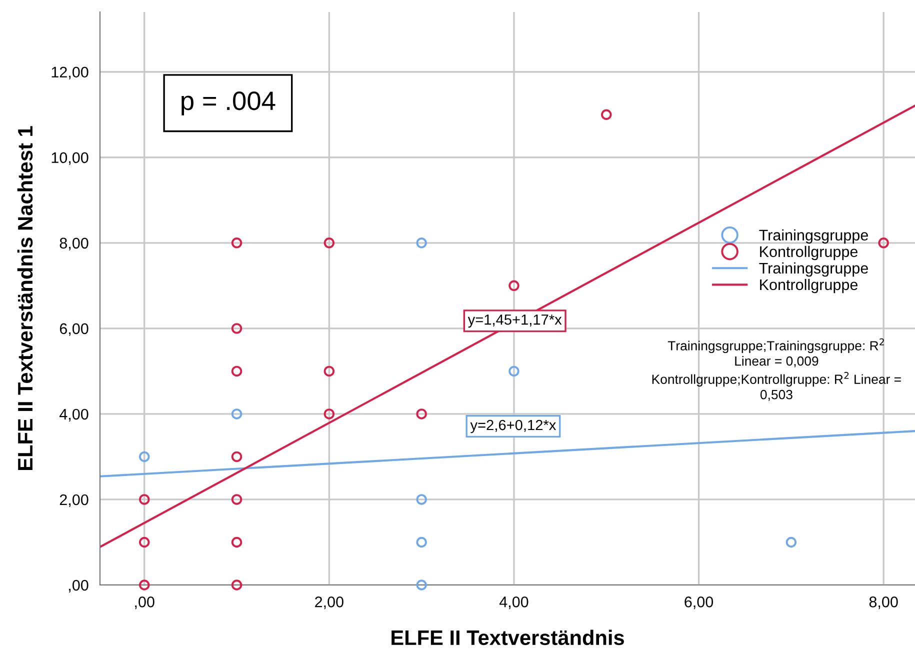 Image resolution: width=915 pixels, height=659 pixels. What do you see at coordinates (70, 73) in the screenshot?
I see `y-tick-label: 12,00` at bounding box center [70, 73].